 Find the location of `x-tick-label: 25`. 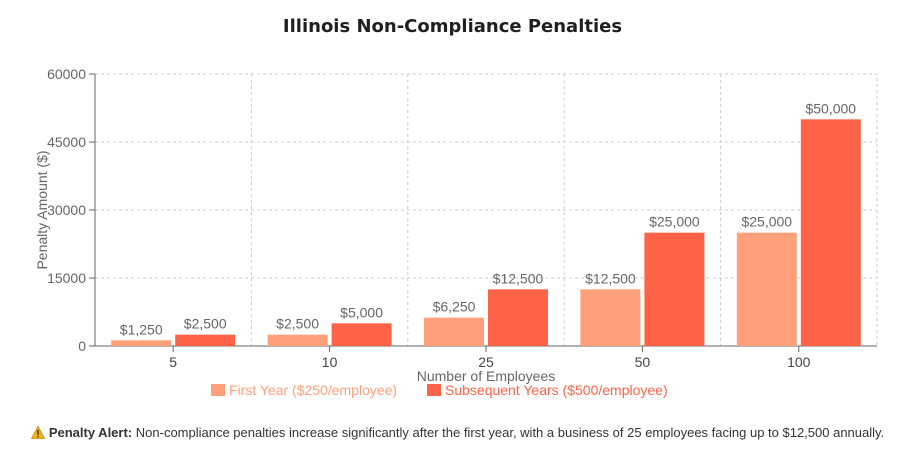

x-tick-label: 25 is located at coordinates (486, 362).